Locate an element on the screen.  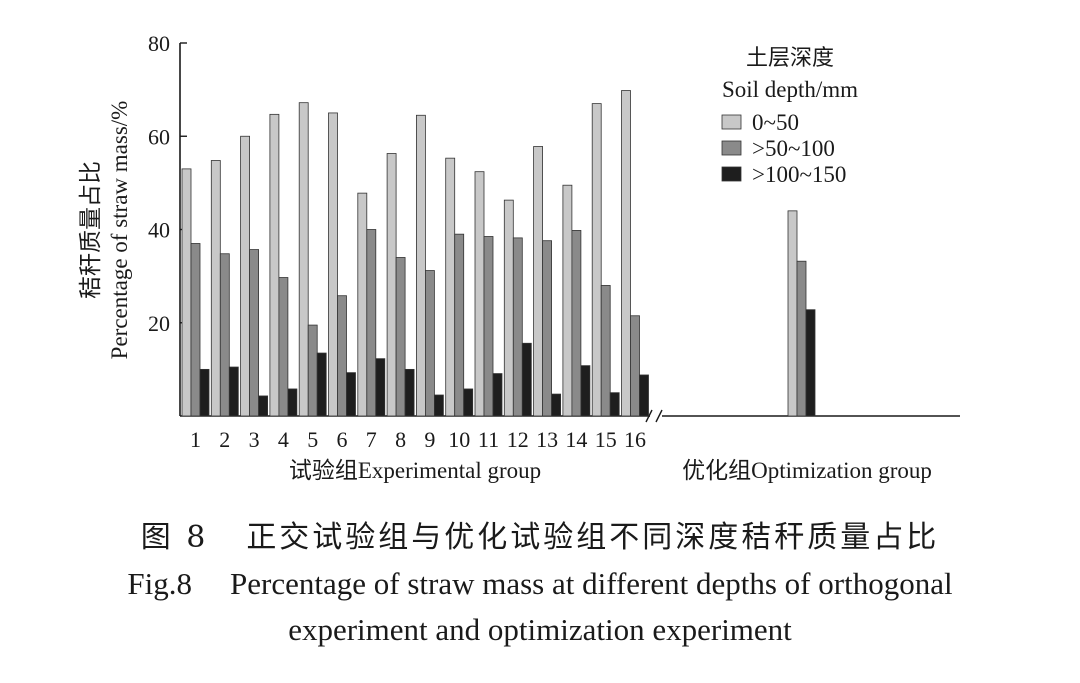
legend-label-series-2: >50~100 is located at coordinates (793, 148).